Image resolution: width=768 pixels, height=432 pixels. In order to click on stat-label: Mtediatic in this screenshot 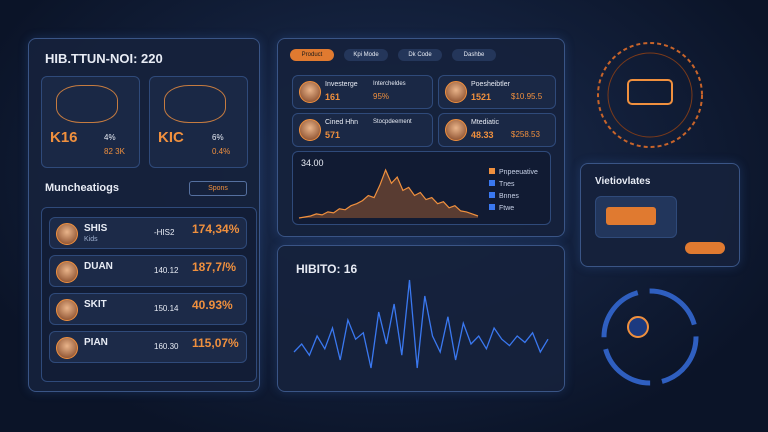, I will do `click(485, 122)`.